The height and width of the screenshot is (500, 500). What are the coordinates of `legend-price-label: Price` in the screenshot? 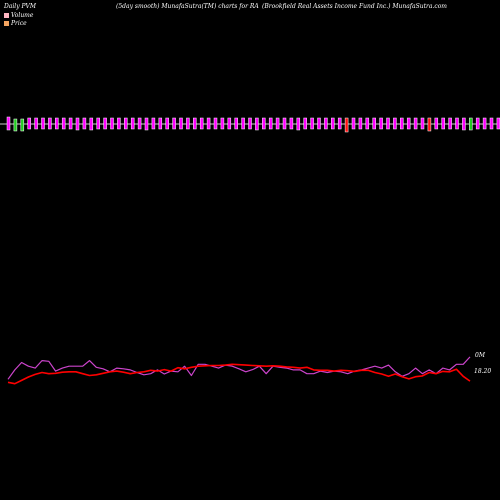 It's located at (19, 23).